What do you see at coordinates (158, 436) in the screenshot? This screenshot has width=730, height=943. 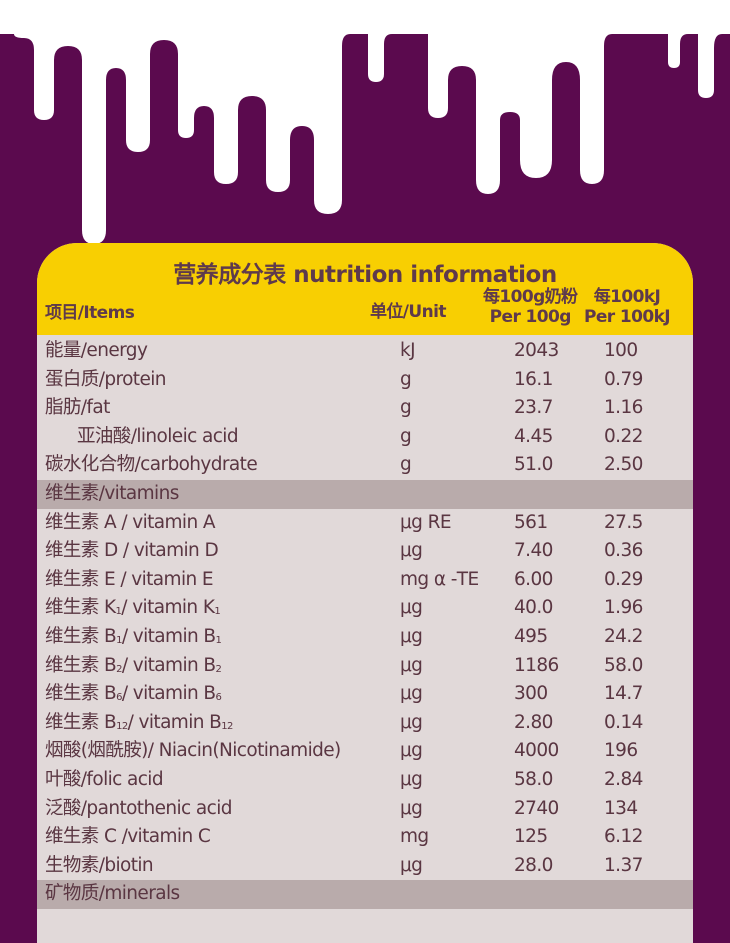 I see `nutrient-name: 亚油酸/linoleic acid` at bounding box center [158, 436].